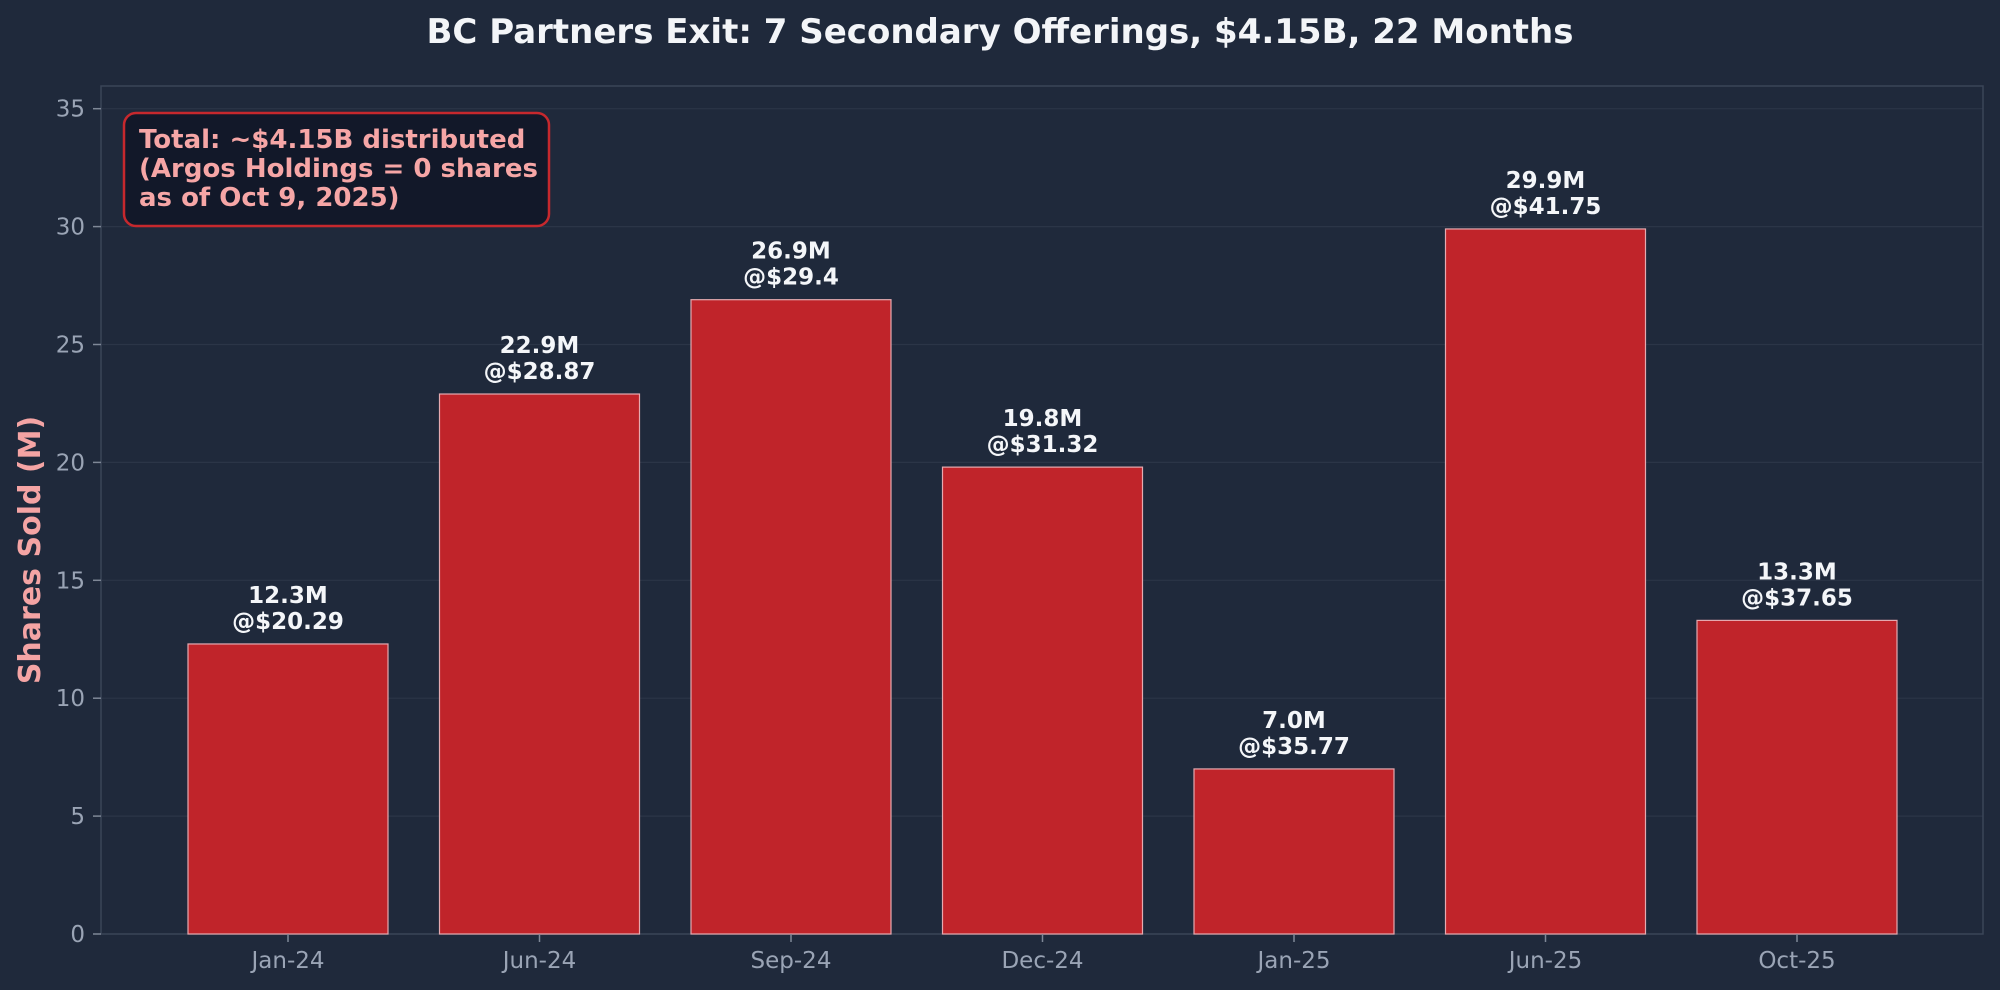 This screenshot has width=2000, height=990. Describe the element at coordinates (539, 961) in the screenshot. I see `x-tick-label: Jun-24` at that location.